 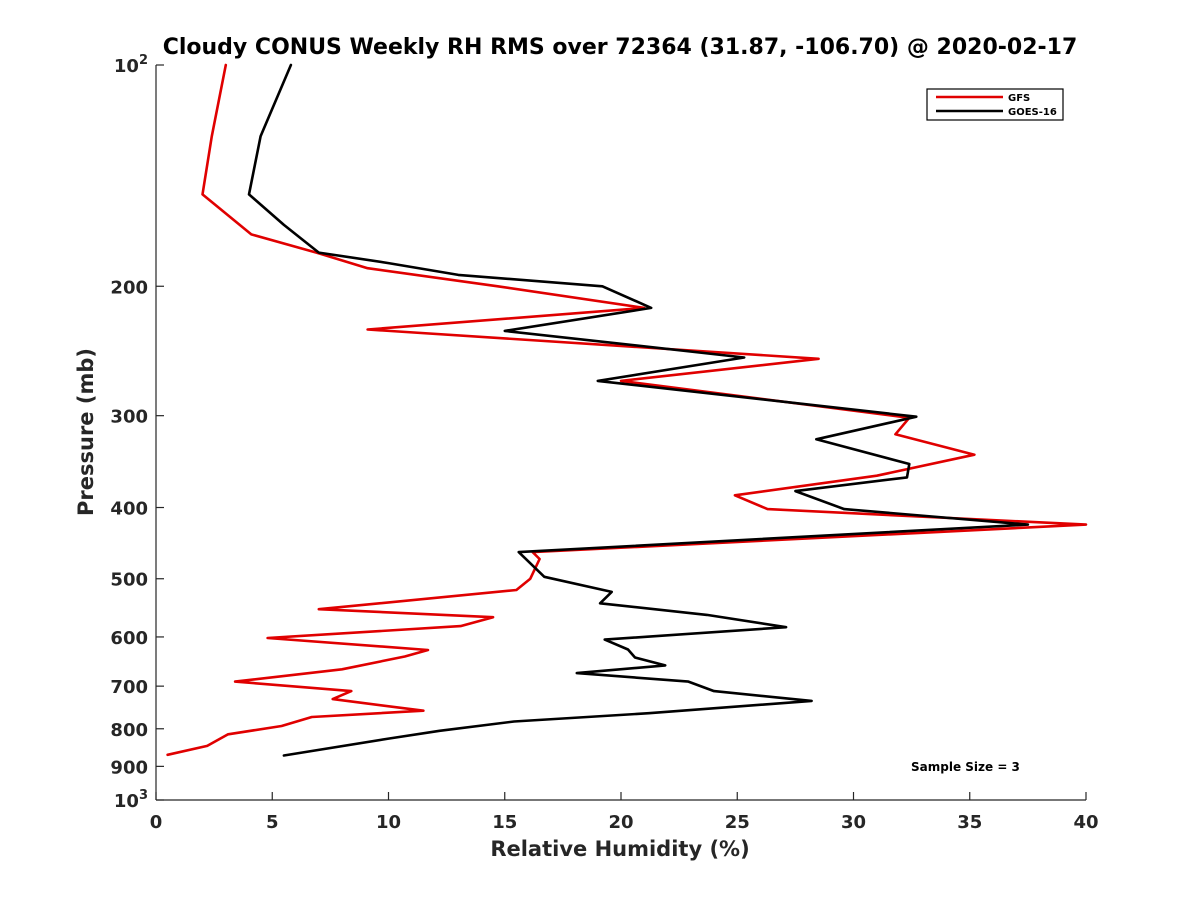 I want to click on y-tick-label: 700, so click(x=129, y=687).